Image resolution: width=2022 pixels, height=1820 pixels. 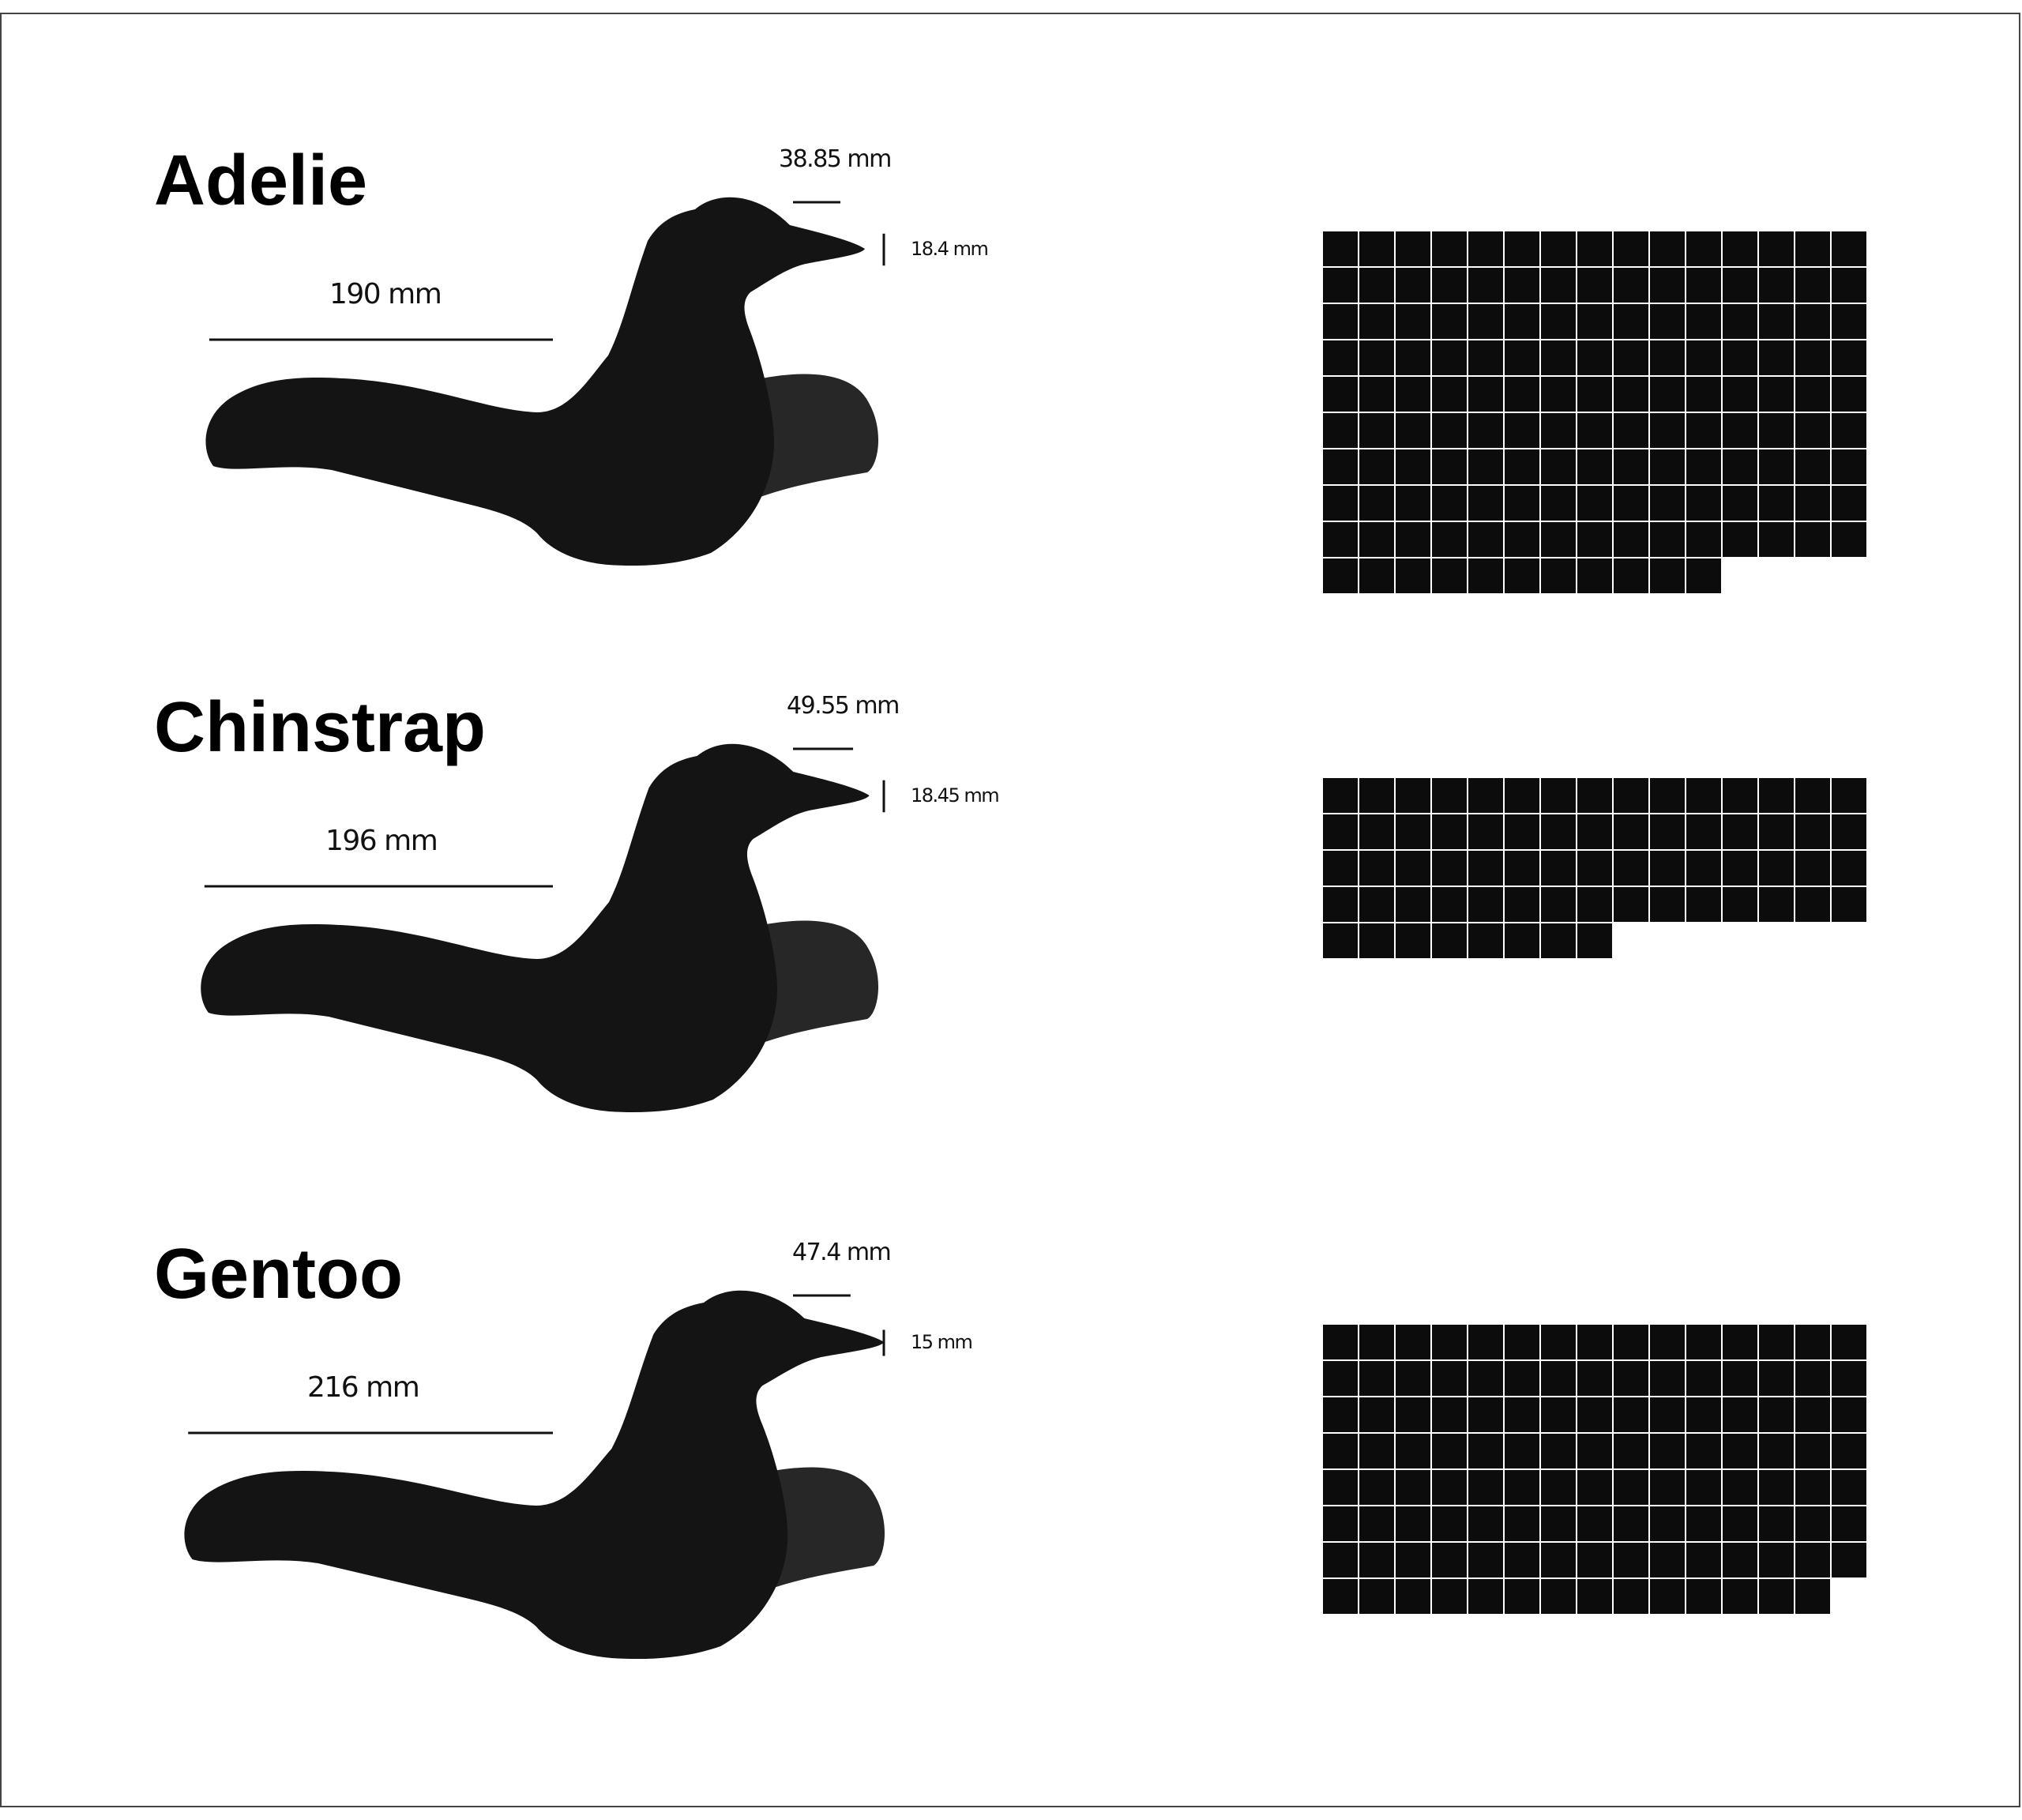 I want to click on culmen-depth-label-adelie: 18.4 mm, so click(x=950, y=249).